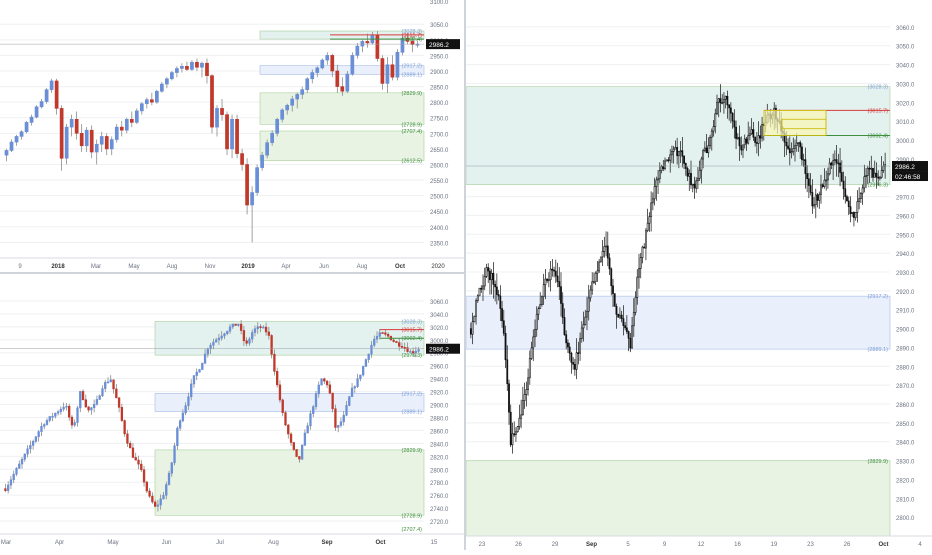 The height and width of the screenshot is (555, 932). What do you see at coordinates (878, 136) in the screenshot?
I see `level-label: (3002.4)` at bounding box center [878, 136].